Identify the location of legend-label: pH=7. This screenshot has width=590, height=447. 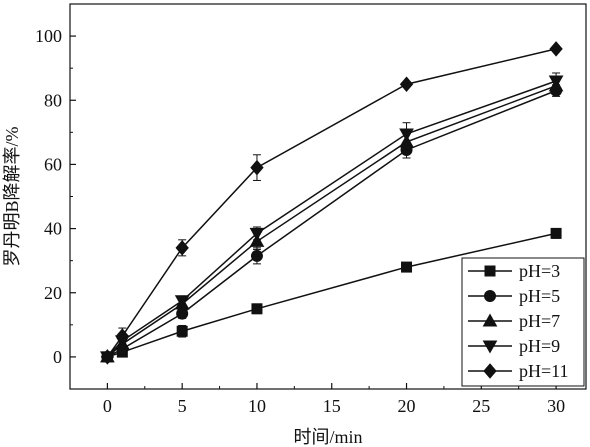
(539, 321).